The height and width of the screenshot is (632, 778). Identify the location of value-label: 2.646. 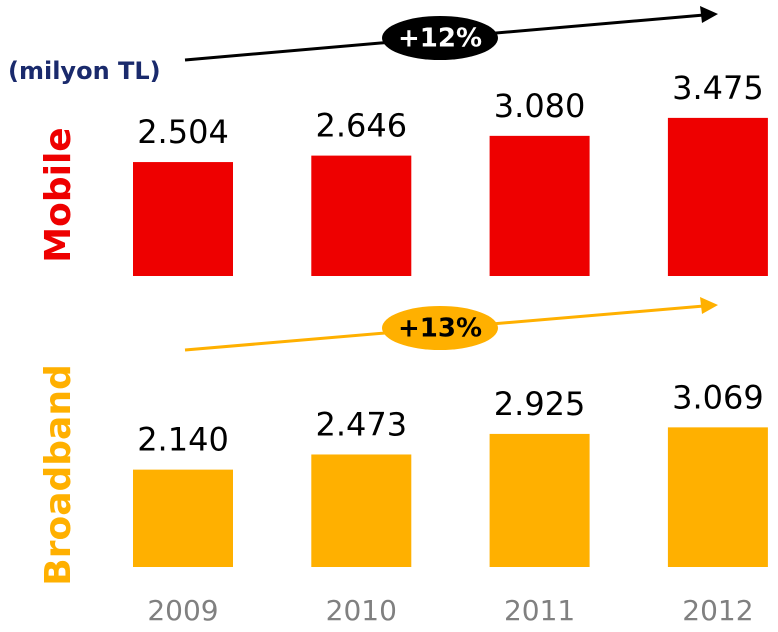
(361, 126).